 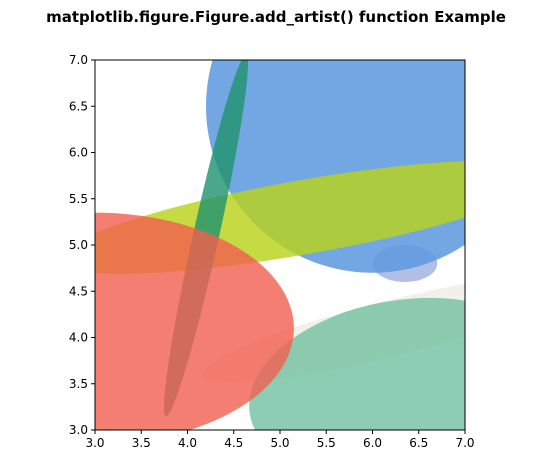 I want to click on y-tick-label: 3.5, so click(x=78, y=384).